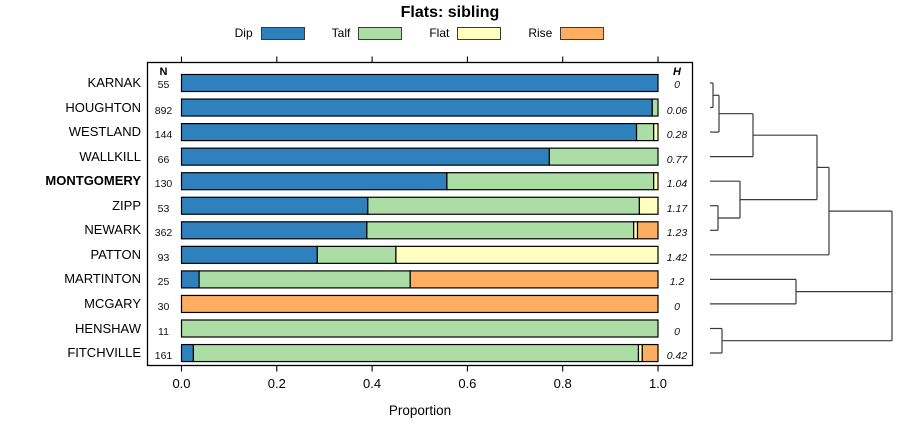 The width and height of the screenshot is (900, 440). What do you see at coordinates (243, 33) in the screenshot?
I see `legend-label: Dip` at bounding box center [243, 33].